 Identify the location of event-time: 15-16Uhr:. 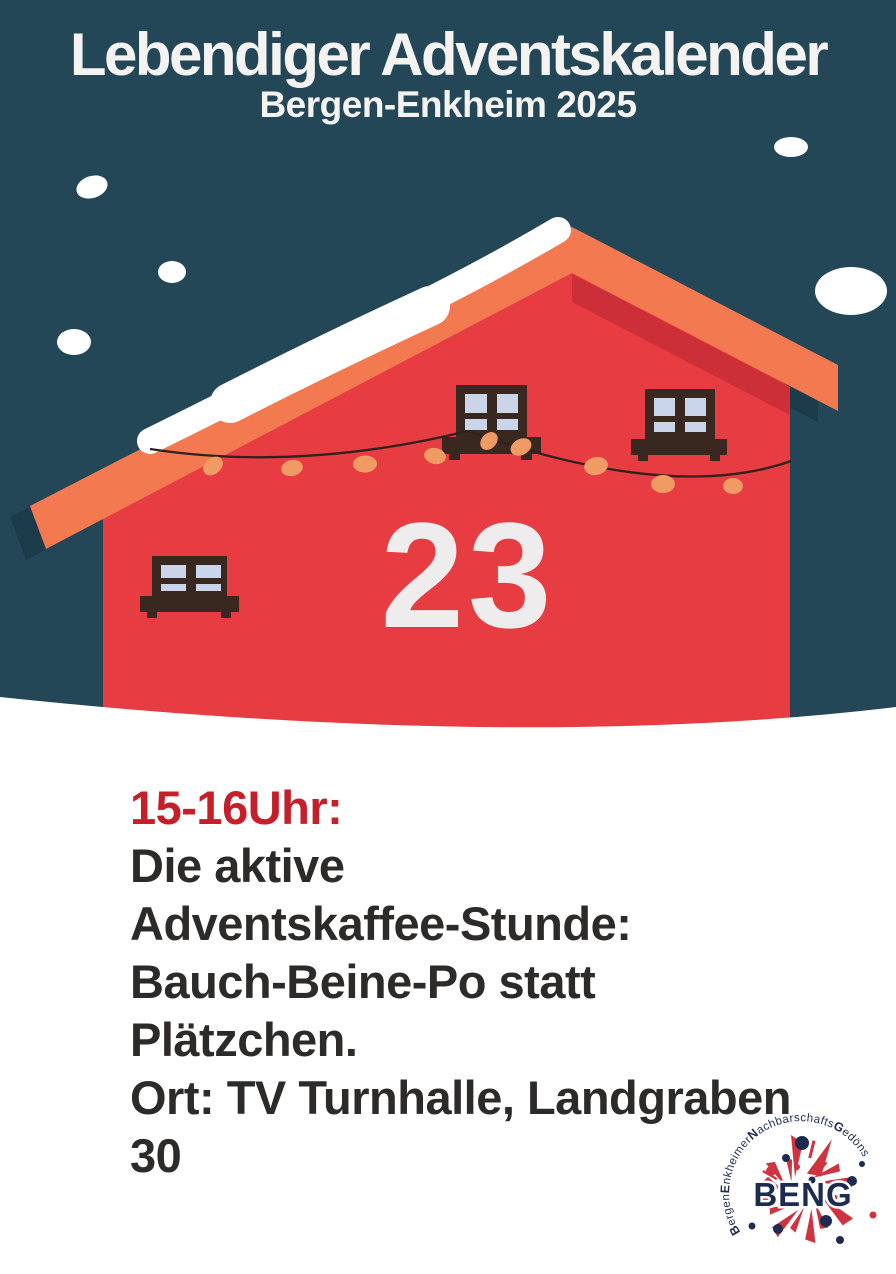
(236, 807).